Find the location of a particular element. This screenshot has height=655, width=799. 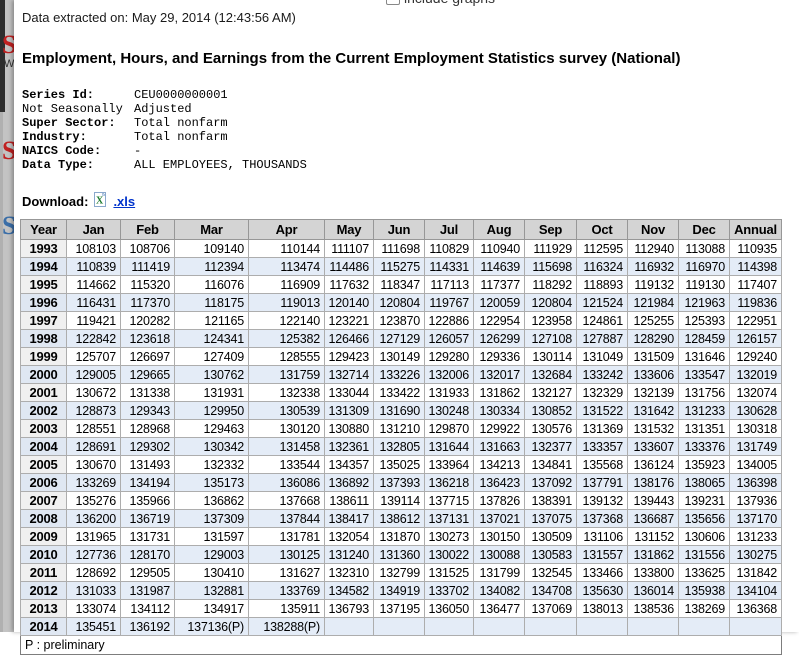

data-cell: 137131 is located at coordinates (449, 518).